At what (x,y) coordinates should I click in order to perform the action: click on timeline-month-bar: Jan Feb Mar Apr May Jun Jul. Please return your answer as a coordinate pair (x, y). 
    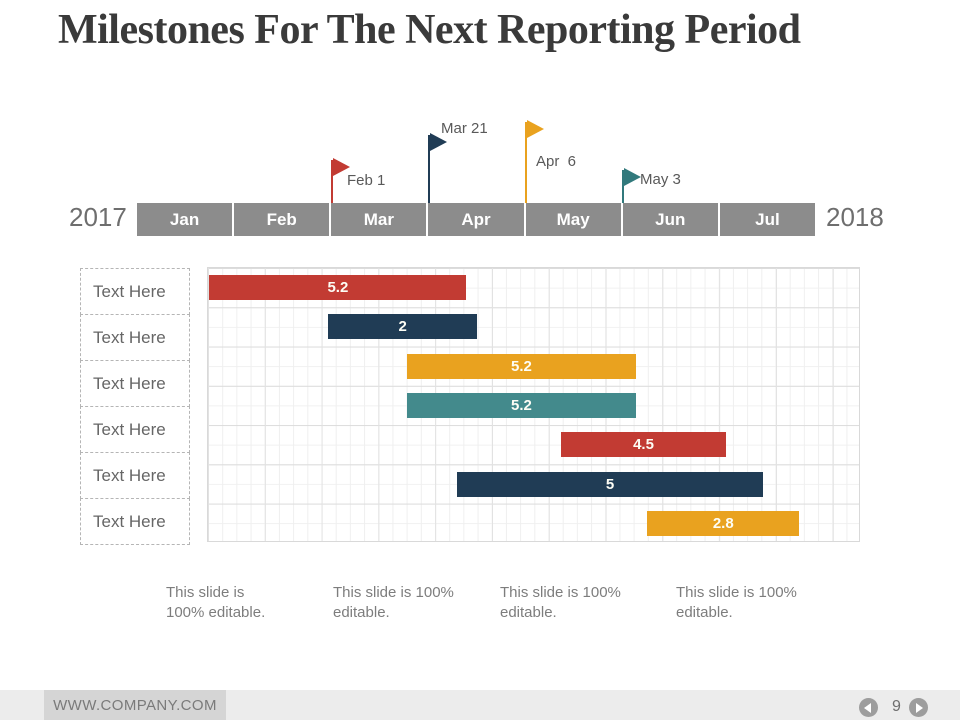
    Looking at the image, I should click on (476, 219).